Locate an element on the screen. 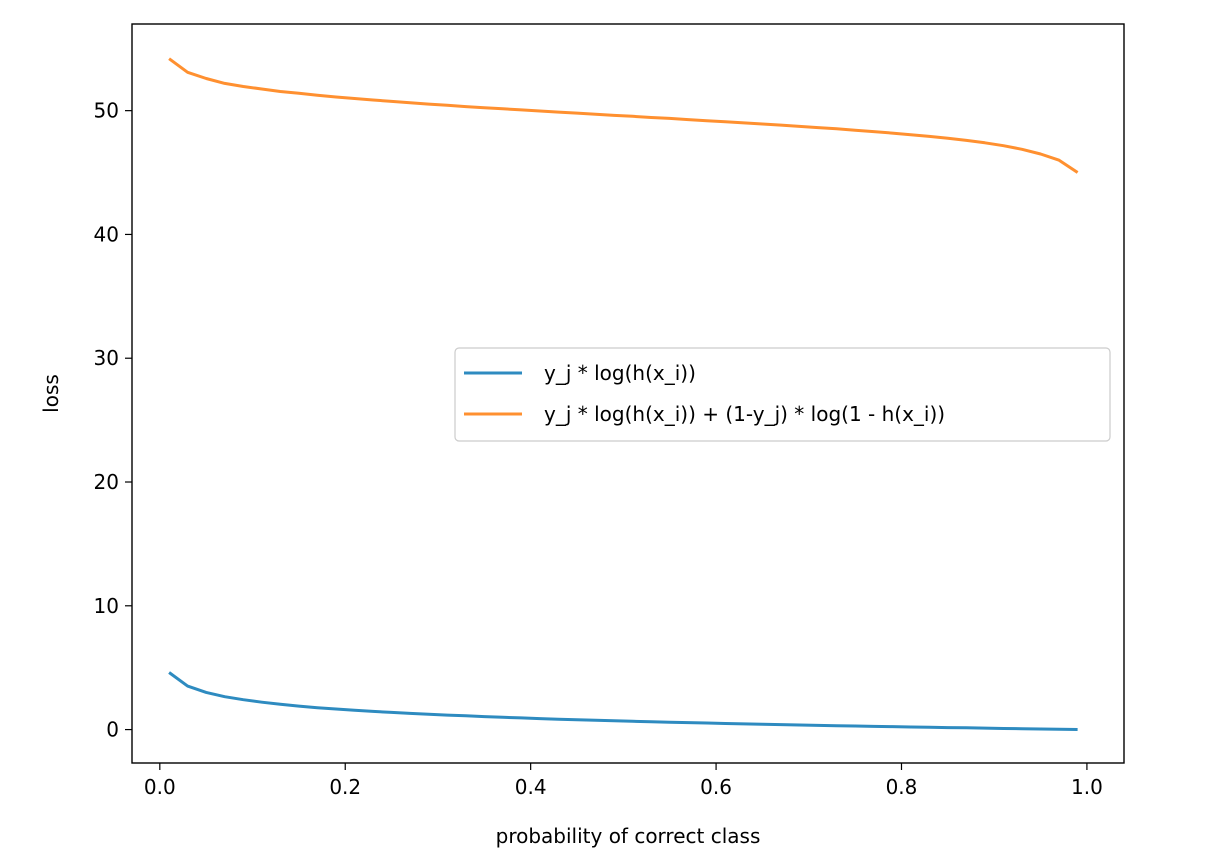 The width and height of the screenshot is (1214, 862). y-tick-label: 20 is located at coordinates (106, 482).